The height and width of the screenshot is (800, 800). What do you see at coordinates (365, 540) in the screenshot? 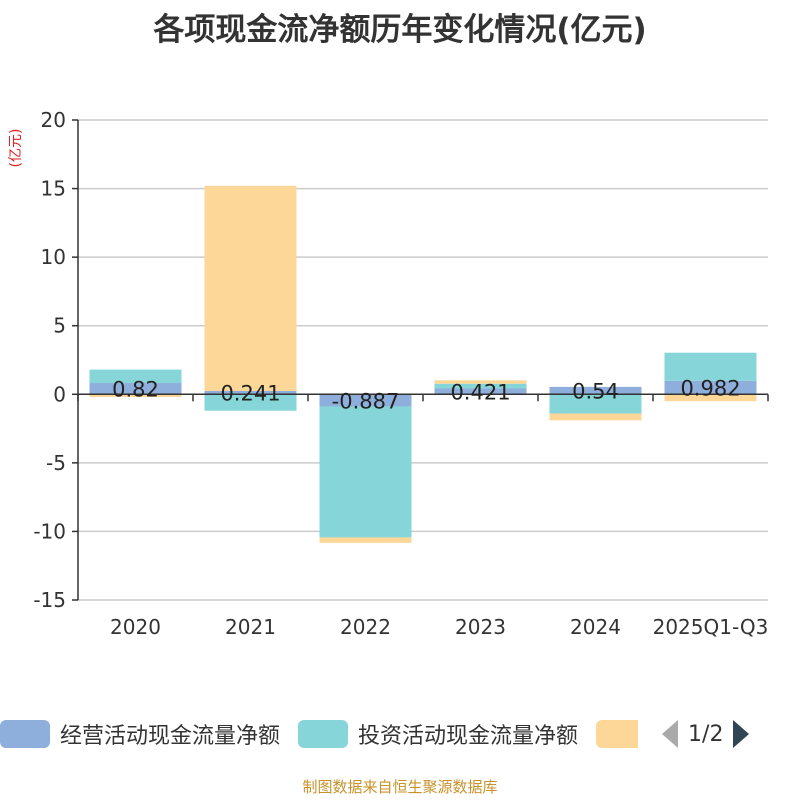
I see `bar-financing-2022` at bounding box center [365, 540].